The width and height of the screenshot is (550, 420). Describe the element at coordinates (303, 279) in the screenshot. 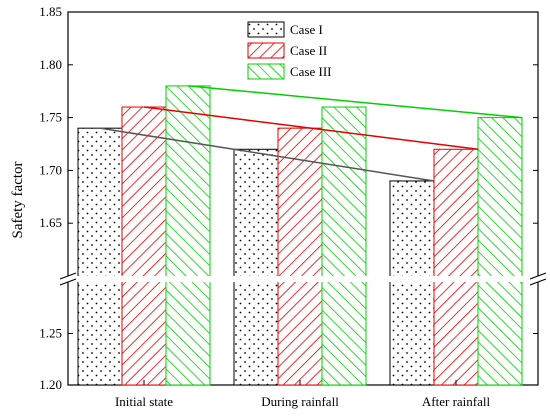

I see `axis-break-gap` at that location.